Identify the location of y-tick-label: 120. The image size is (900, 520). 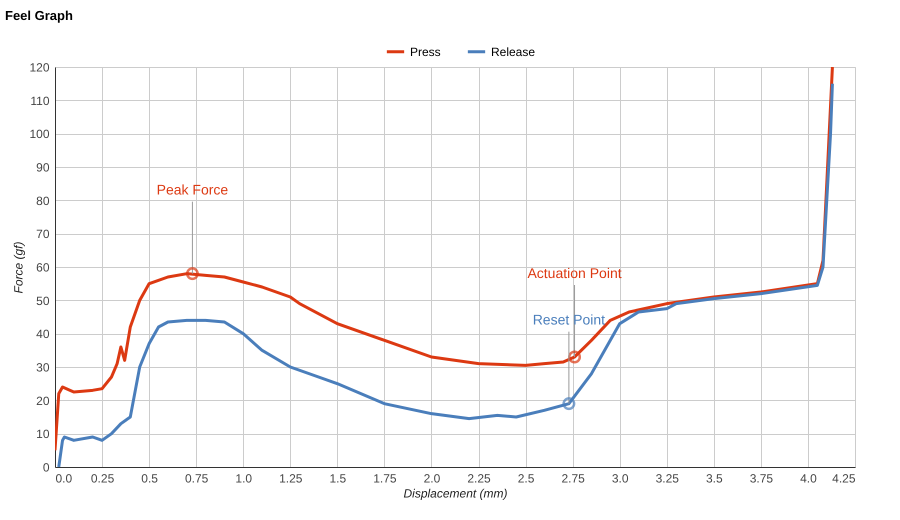
(39, 67).